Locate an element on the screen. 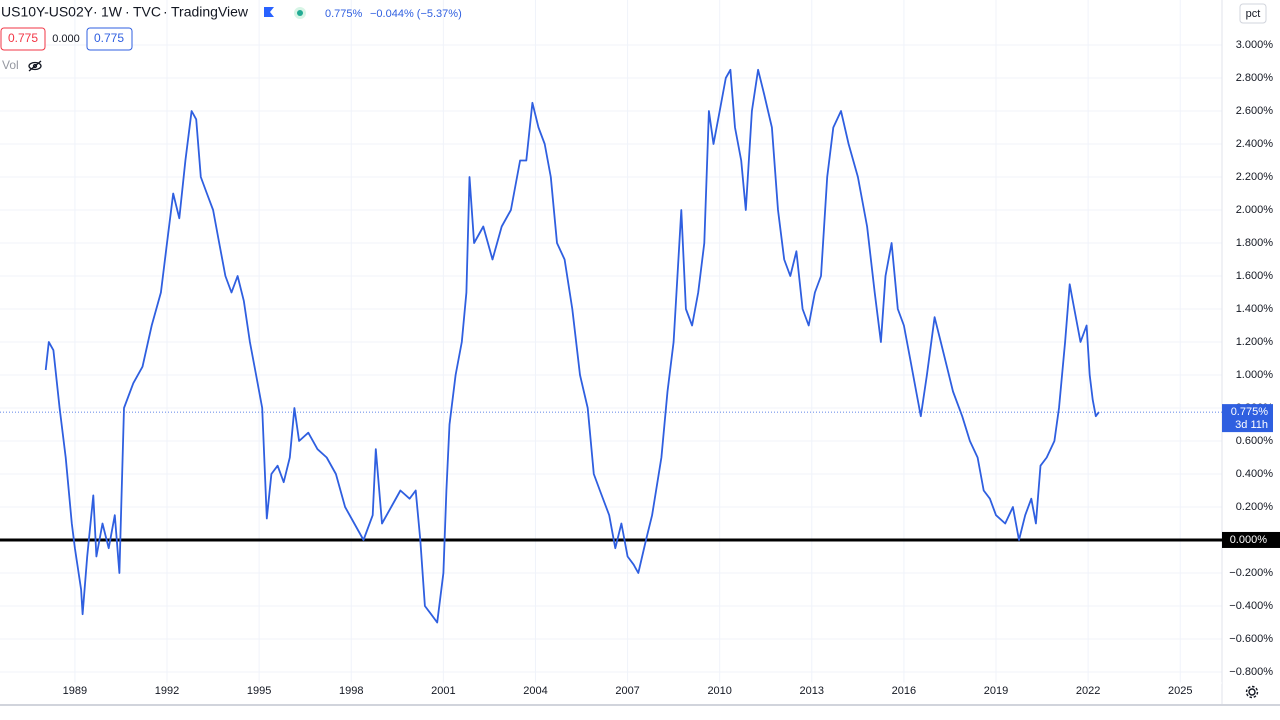  reference-label-bg is located at coordinates (1251, 539).